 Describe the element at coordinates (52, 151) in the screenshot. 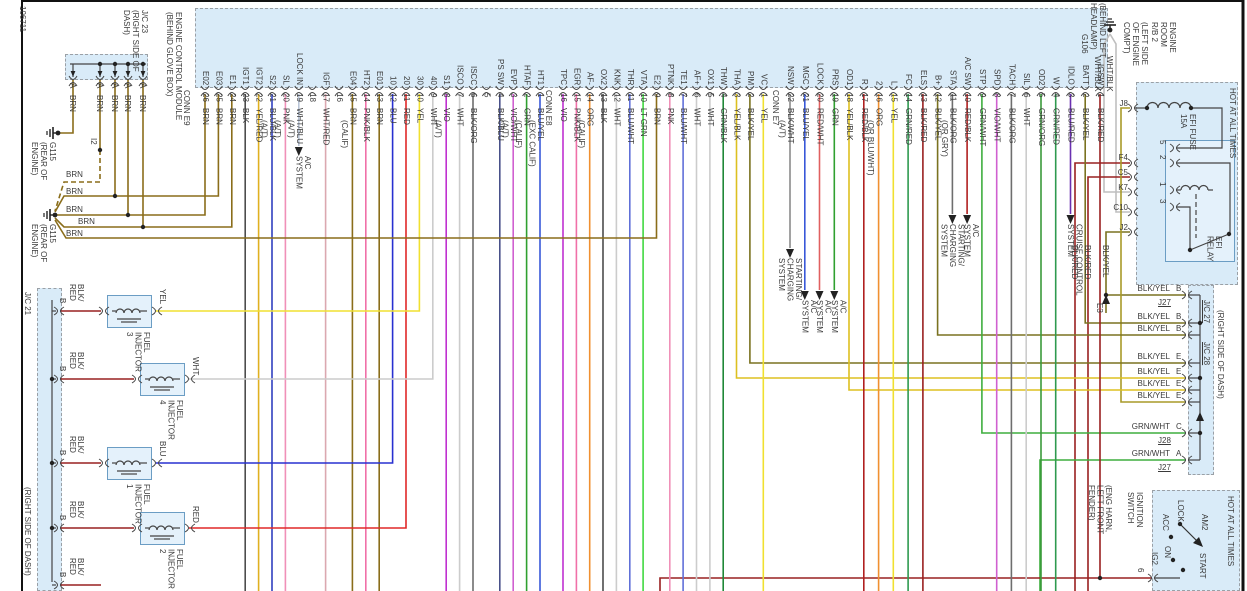

I see `text-label: G115` at that location.